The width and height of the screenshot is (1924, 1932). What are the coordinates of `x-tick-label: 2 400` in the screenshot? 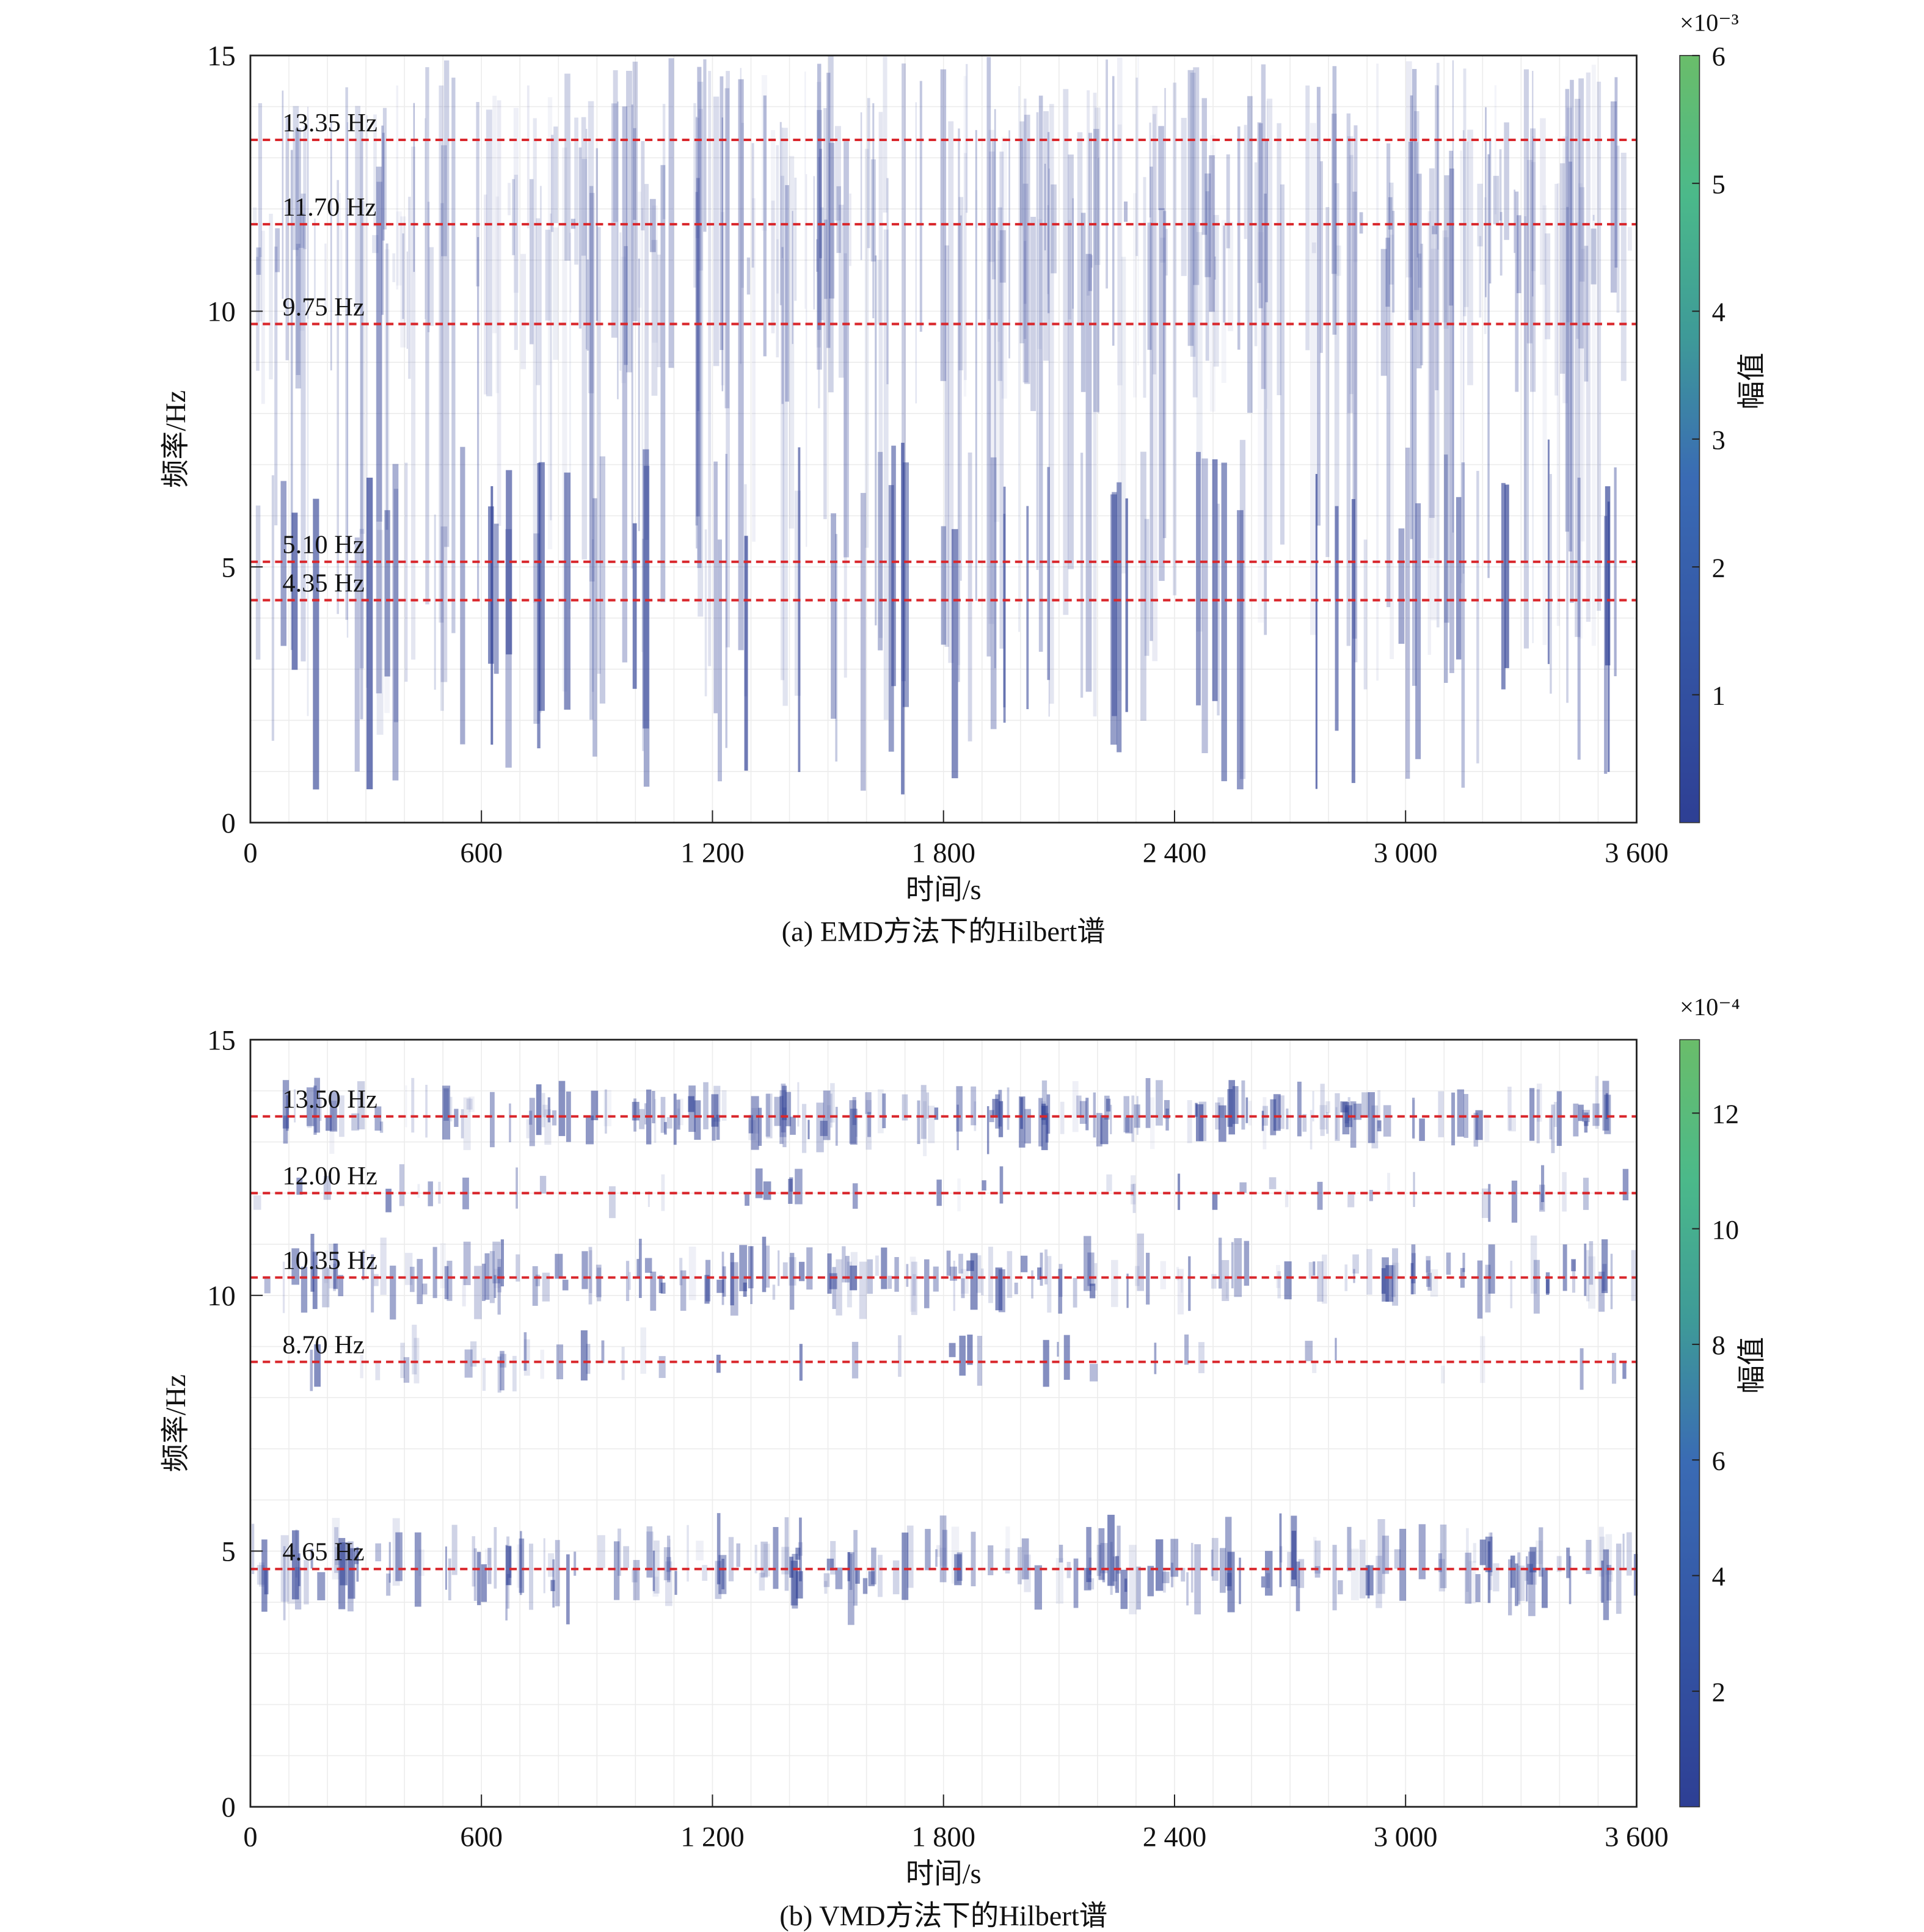 It's located at (1174, 1837).